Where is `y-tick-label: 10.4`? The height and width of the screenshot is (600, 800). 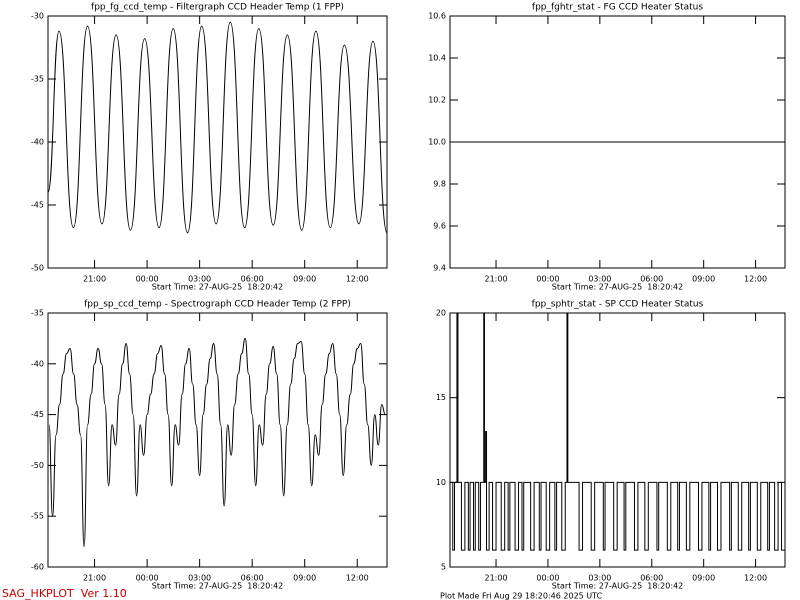 y-tick-label: 10.4 is located at coordinates (437, 58).